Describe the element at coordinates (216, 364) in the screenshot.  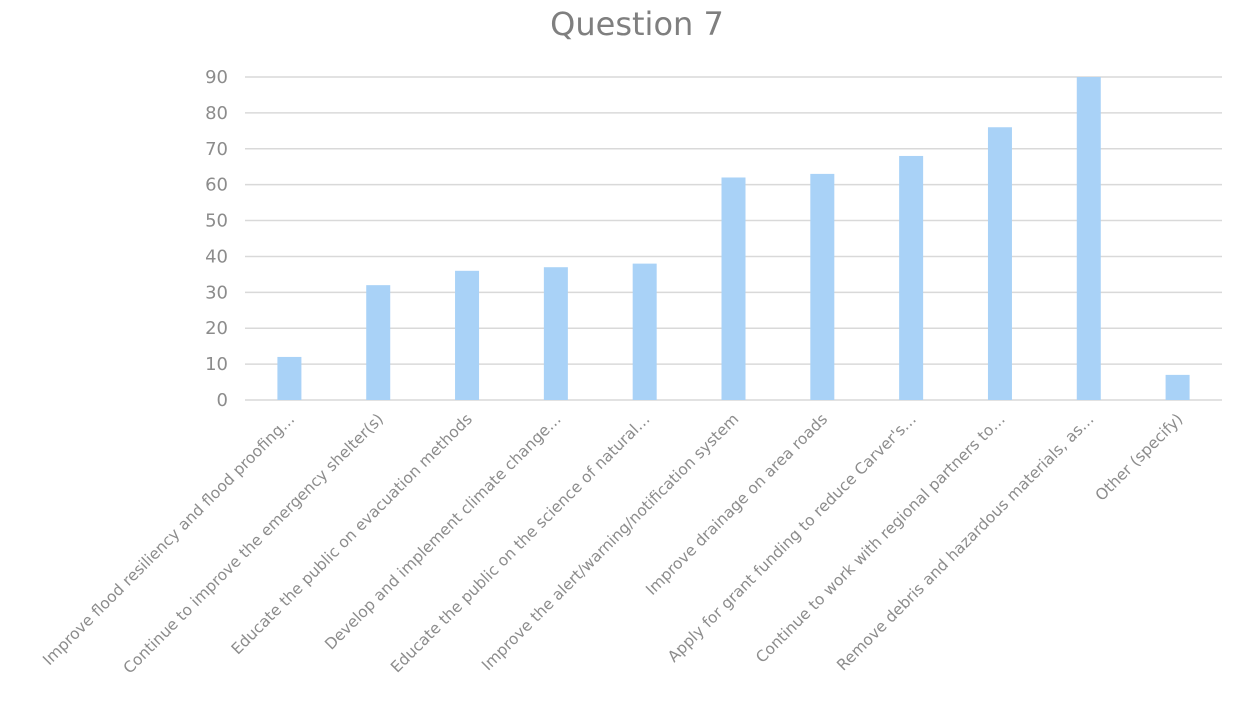
I see `y-tick-label: 10` at that location.